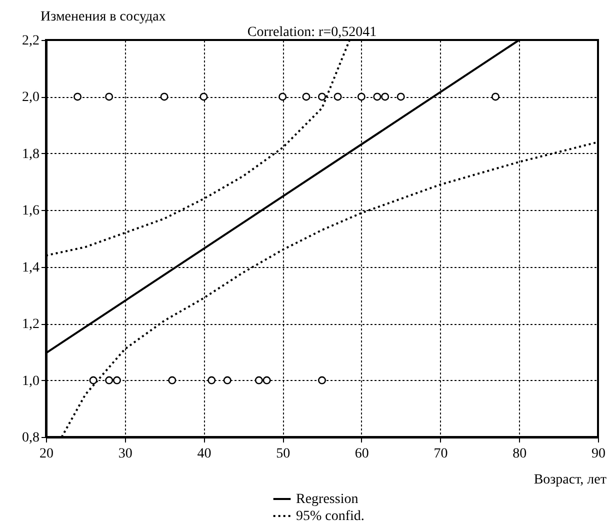 The height and width of the screenshot is (531, 608). Describe the element at coordinates (330, 516) in the screenshot. I see `legend-label: 95% confid.` at that location.